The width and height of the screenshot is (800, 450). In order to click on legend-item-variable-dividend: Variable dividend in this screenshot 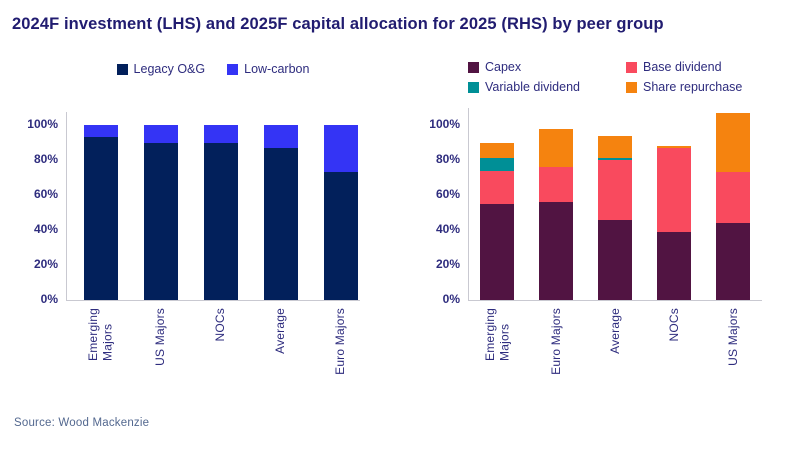, I will do `click(547, 87)`.